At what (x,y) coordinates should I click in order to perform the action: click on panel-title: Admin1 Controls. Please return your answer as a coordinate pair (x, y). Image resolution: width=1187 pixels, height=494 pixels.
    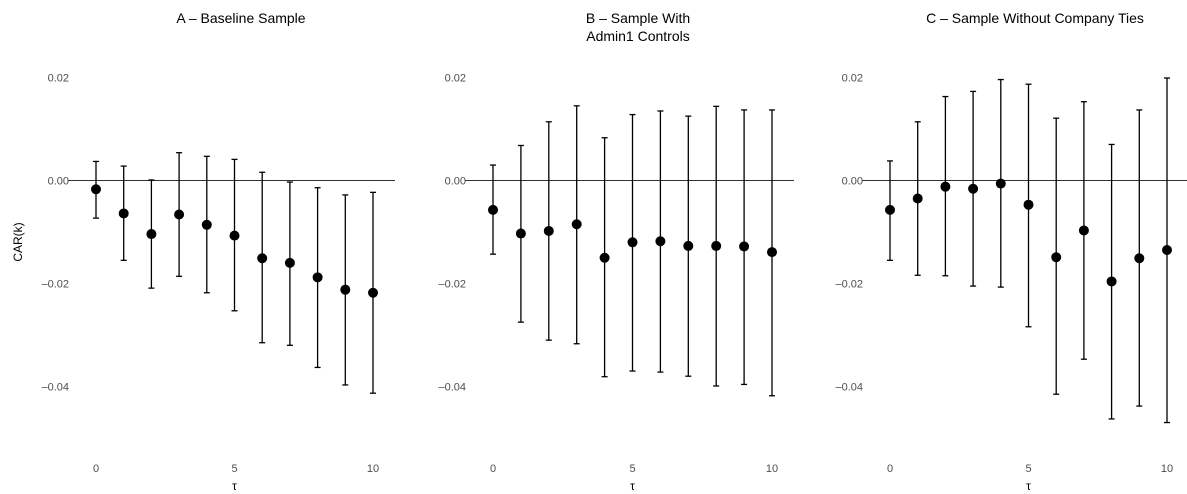
    Looking at the image, I should click on (638, 36).